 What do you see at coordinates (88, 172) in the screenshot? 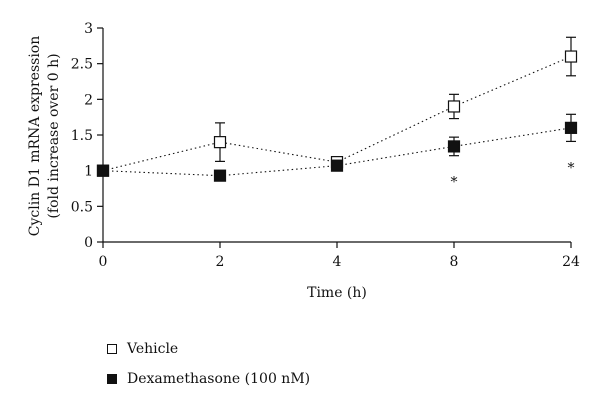
I see `y-tick-label: 1` at bounding box center [88, 172].